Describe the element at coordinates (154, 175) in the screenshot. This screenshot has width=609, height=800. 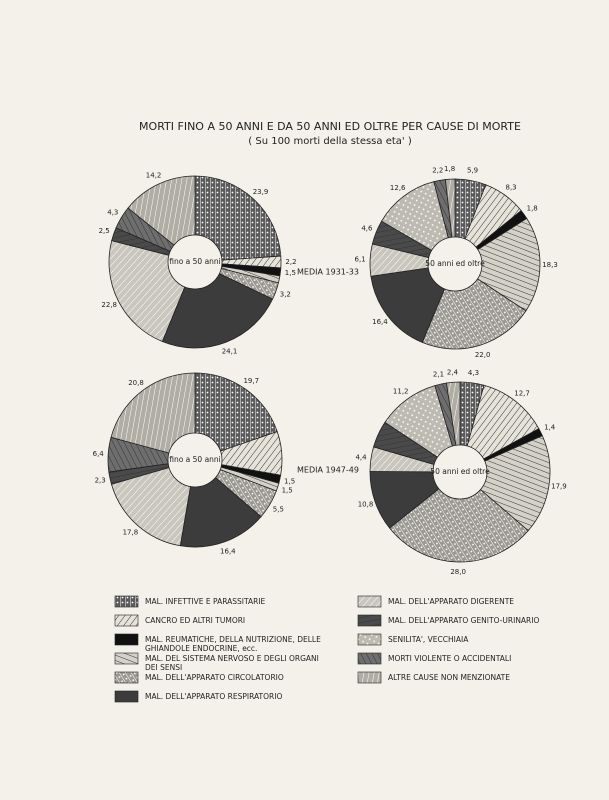
I see `slice-label: 14,2` at that location.